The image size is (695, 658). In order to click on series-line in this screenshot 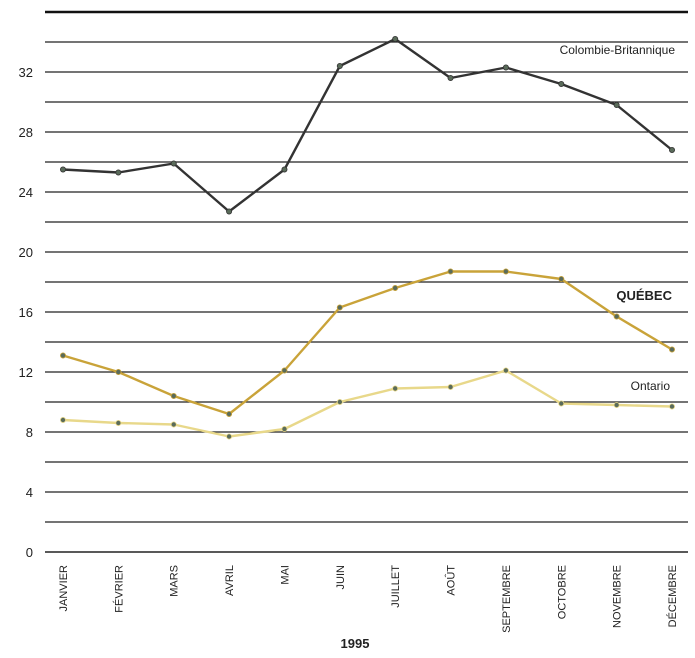, I will do `click(367, 403)`.